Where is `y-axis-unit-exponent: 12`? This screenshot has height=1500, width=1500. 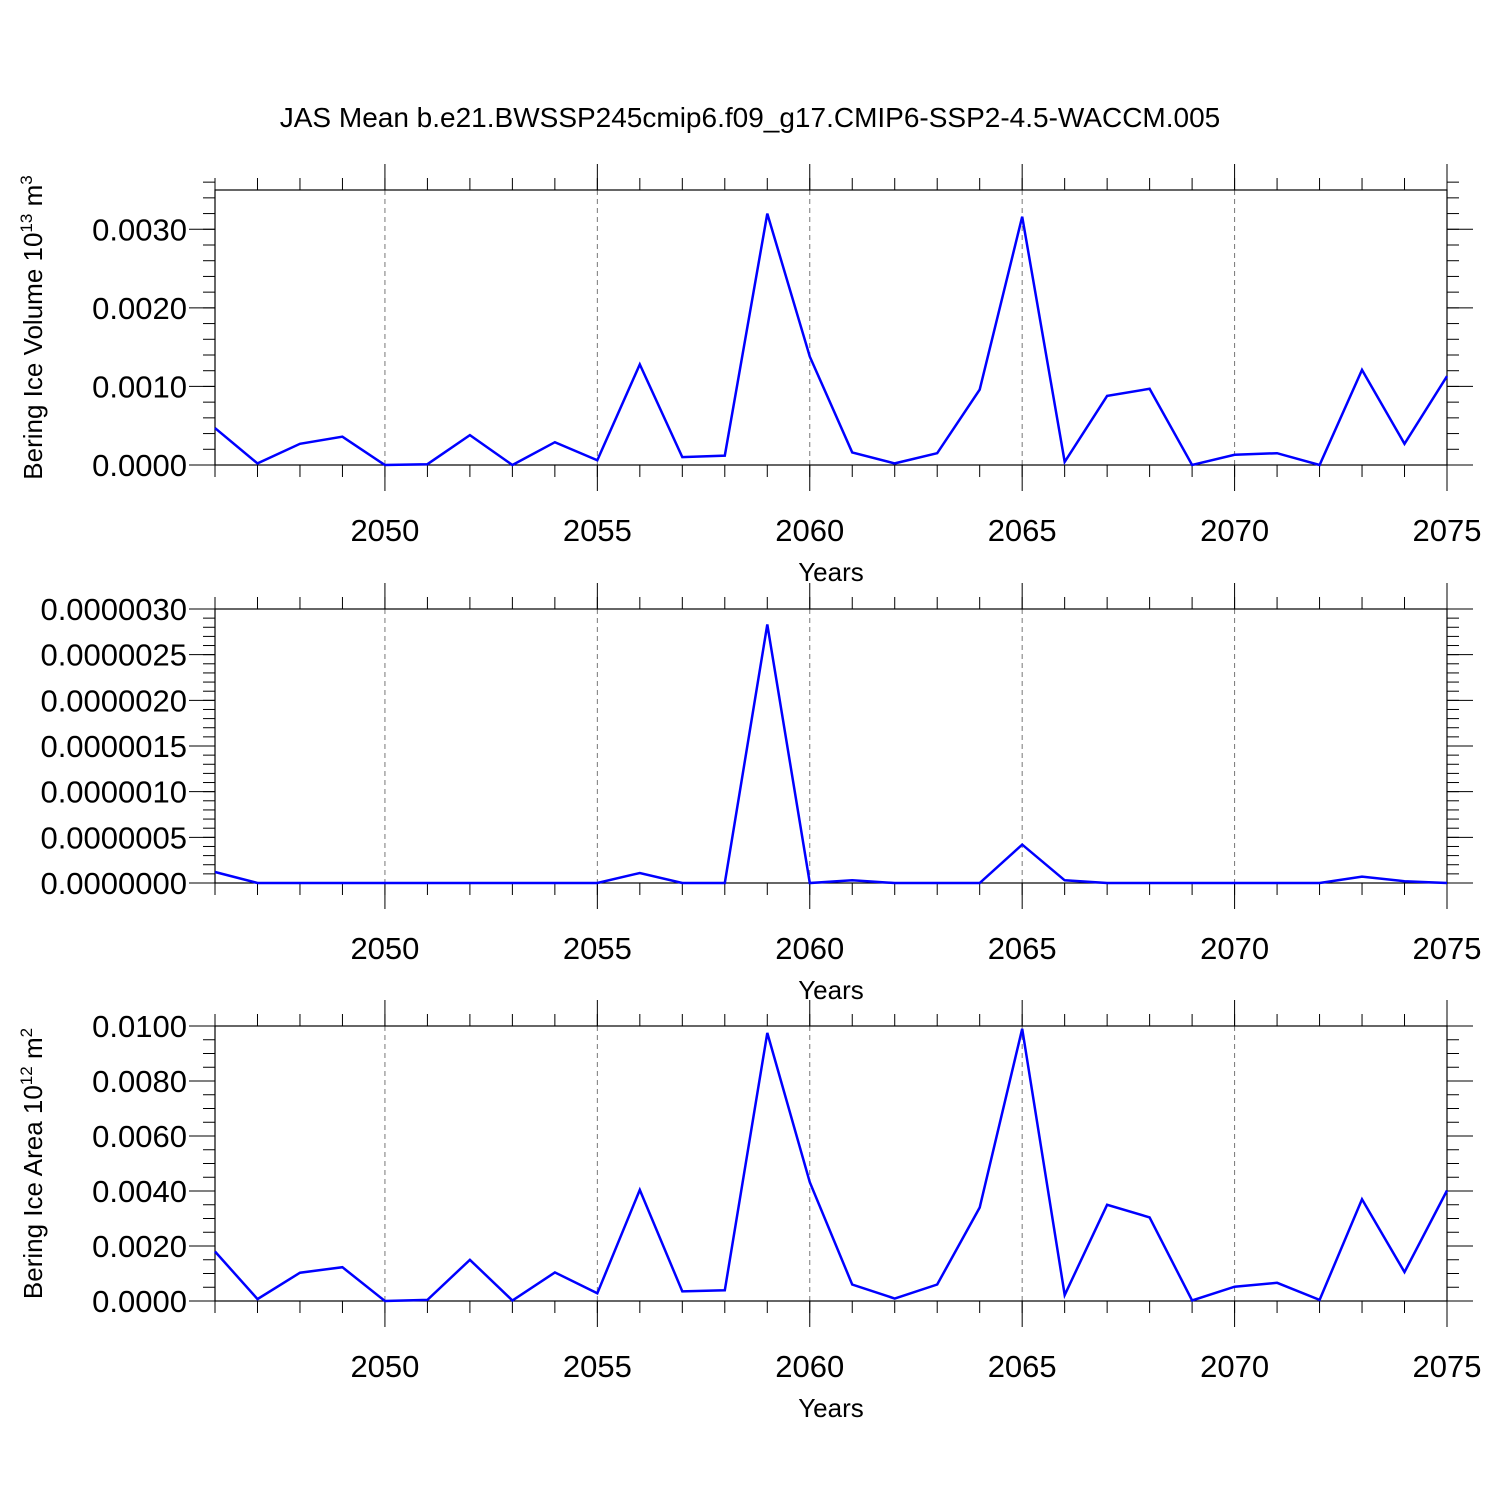
y-axis-unit-exponent: 12 is located at coordinates (26, 1075).